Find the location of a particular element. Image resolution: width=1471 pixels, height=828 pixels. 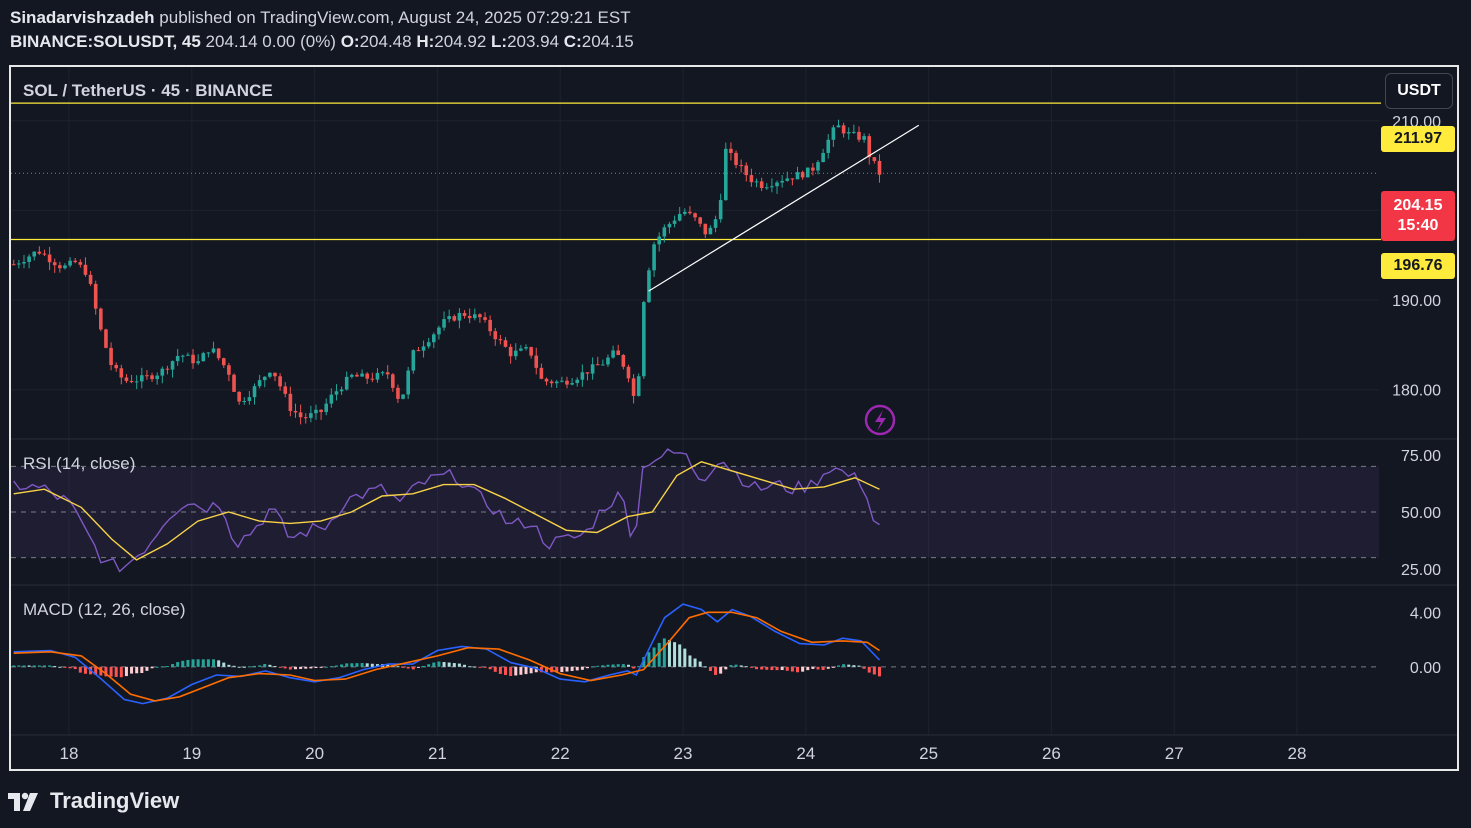

rsi-legend: RSI (14, close) is located at coordinates (79, 463).